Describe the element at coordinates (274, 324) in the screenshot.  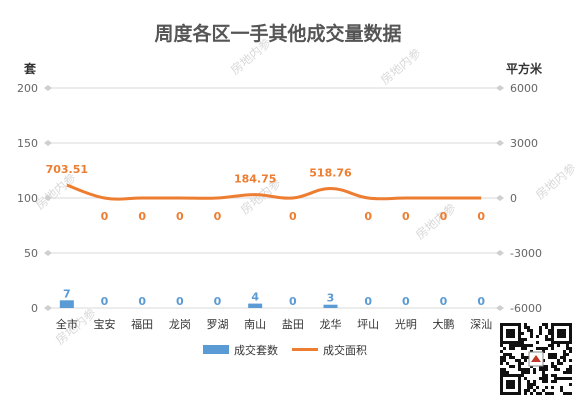
I see `category-labels: 全市 宝安 福田 龙岗 罗湖 南山 盐田 龙华 坪山 光明 大鹏 深汕` at that location.